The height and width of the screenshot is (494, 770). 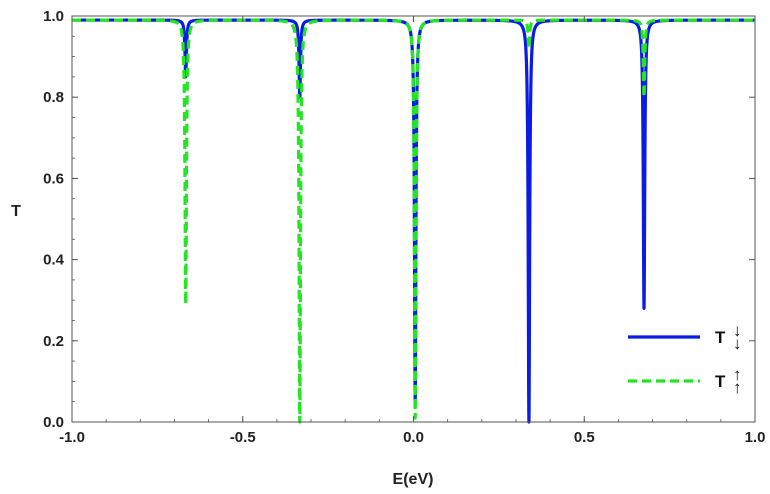 I want to click on y-tick-label-0: 0.0, so click(x=53, y=422).